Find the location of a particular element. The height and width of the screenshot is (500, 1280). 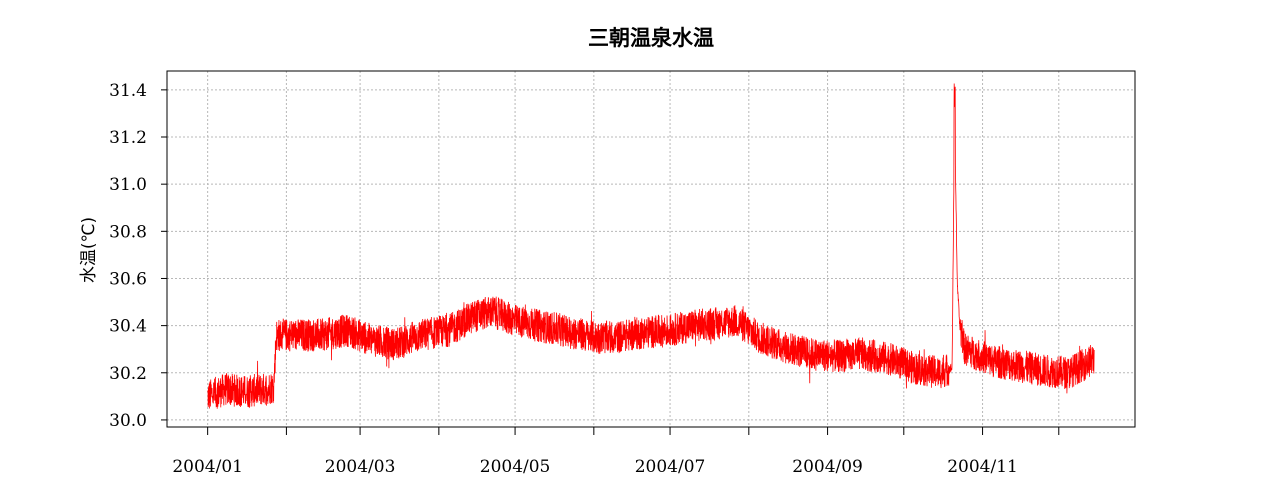

y-tick-label: 31.2 is located at coordinates (128, 138).